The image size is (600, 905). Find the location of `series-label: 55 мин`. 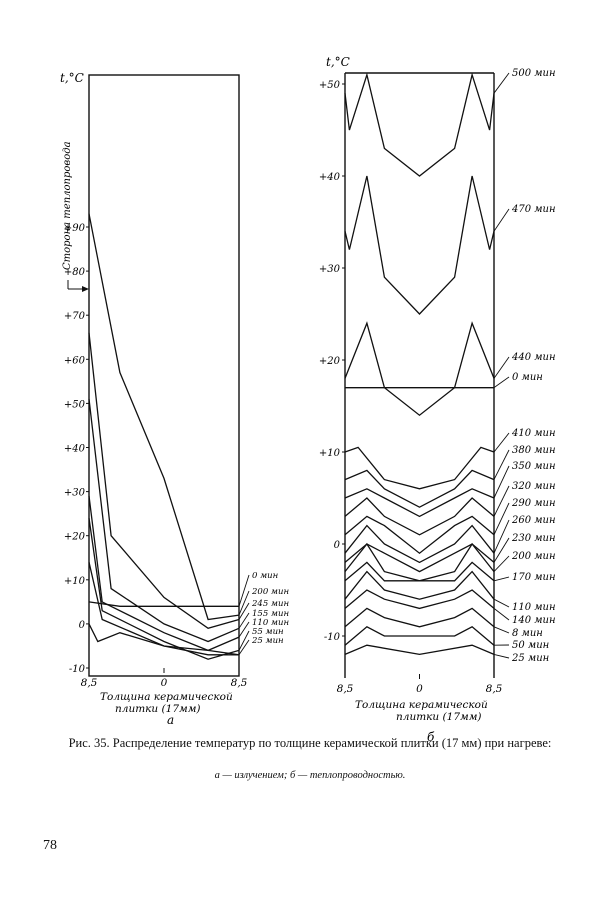

series-label: 55 мин is located at coordinates (268, 632).